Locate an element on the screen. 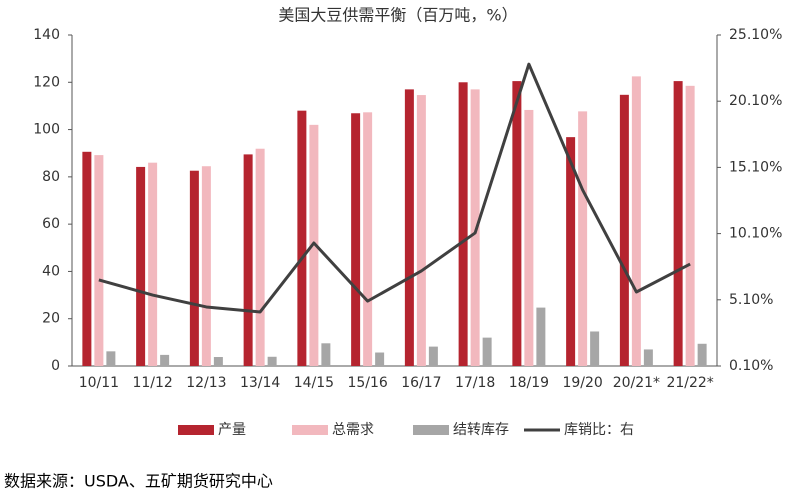 The image size is (797, 503). x-tick-label: 19/20 is located at coordinates (582, 383).